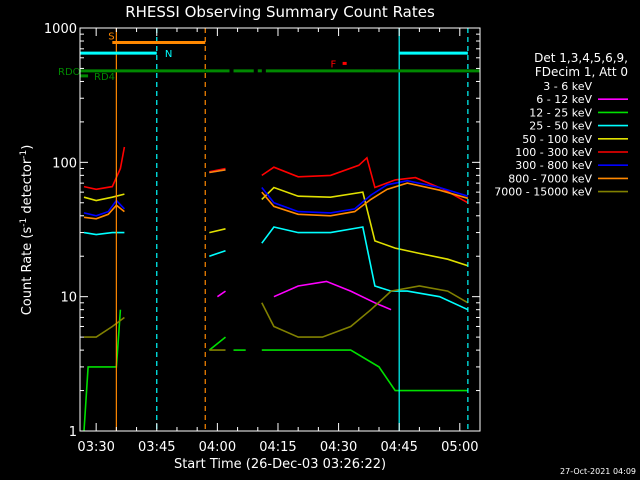 The height and width of the screenshot is (480, 640). I want to click on y-axis-label-close: ), so click(27, 147).